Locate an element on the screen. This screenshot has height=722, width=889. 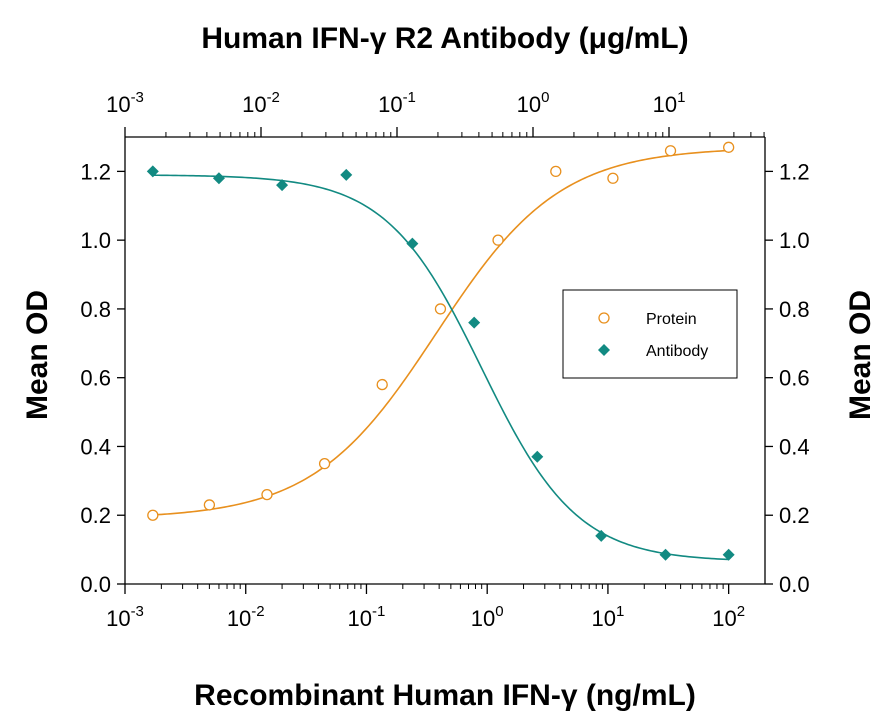
legend-antibody-label: Antibody is located at coordinates (677, 351).